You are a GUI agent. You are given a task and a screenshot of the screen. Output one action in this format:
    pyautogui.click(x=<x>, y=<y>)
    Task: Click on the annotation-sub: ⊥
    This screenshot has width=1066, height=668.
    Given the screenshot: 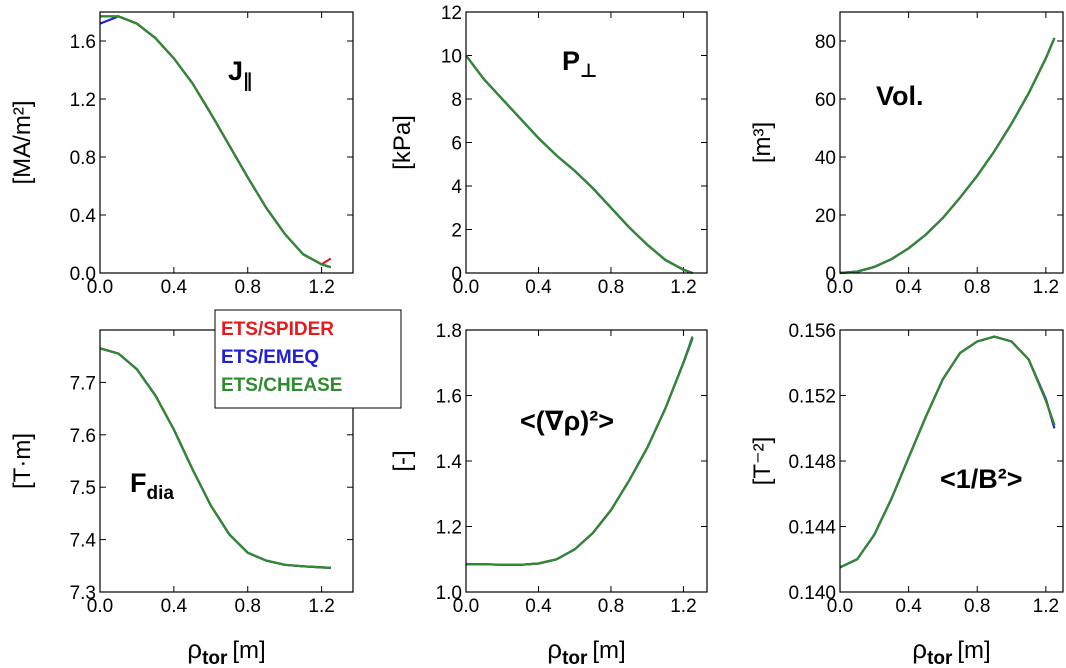 What is the action you would take?
    pyautogui.click(x=588, y=71)
    